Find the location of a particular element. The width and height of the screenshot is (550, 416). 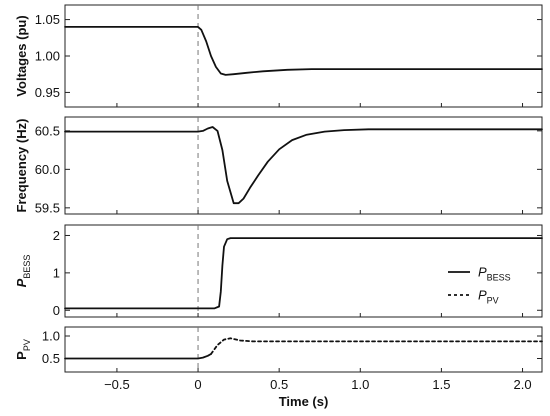

y-tick-label: 60.5 is located at coordinates (47, 130).